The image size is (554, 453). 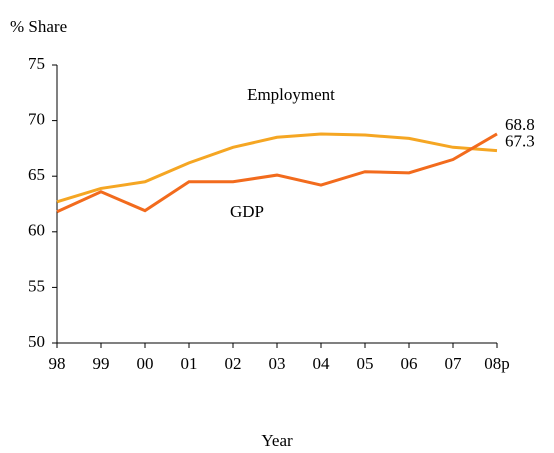 I want to click on x-tick-label: 04, so click(x=322, y=363).